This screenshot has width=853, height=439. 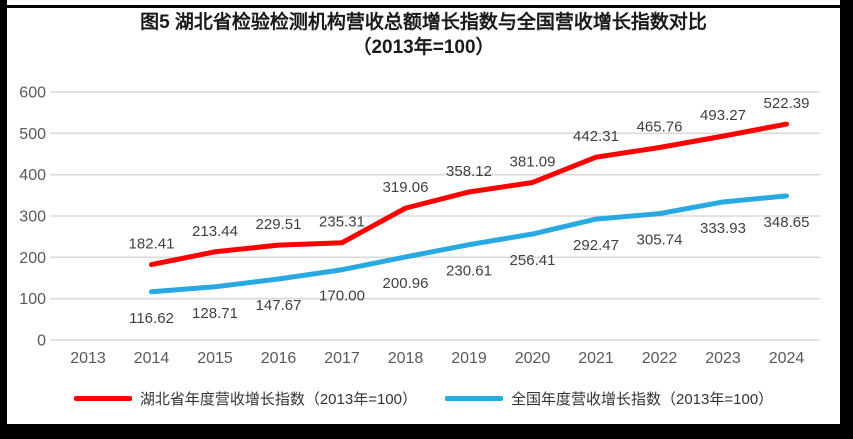 What do you see at coordinates (787, 358) in the screenshot?
I see `x-tick-label: 2024` at bounding box center [787, 358].